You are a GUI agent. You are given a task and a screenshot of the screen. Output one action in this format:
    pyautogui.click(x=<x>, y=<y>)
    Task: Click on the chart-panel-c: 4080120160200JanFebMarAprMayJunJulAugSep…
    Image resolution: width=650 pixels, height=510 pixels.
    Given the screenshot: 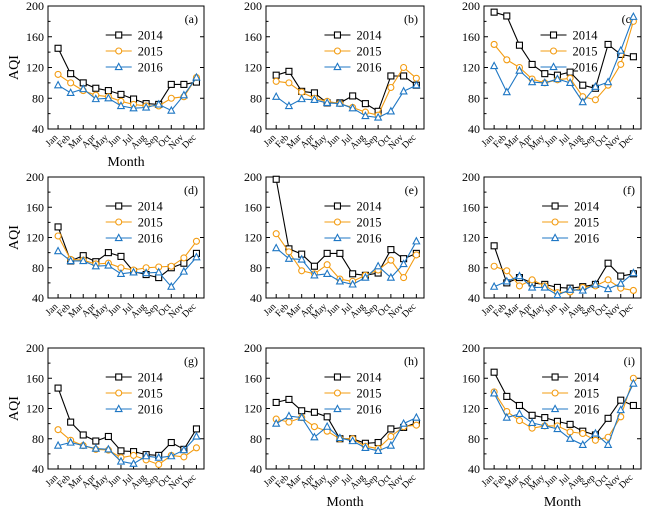 What is the action you would take?
    pyautogui.click(x=552, y=76)
    